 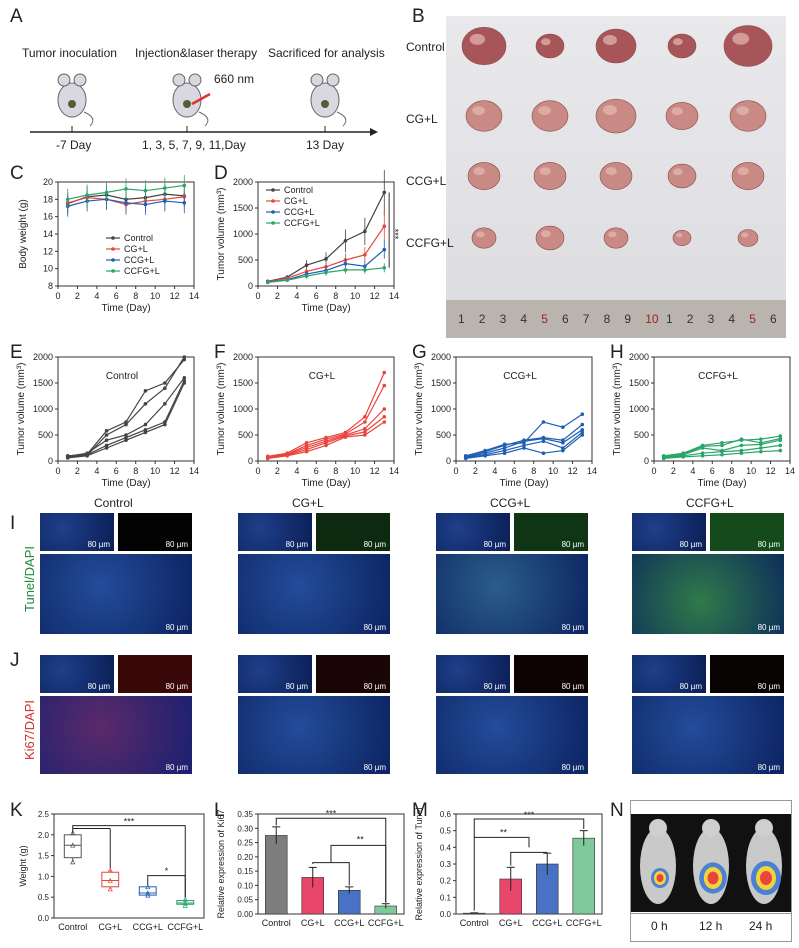 What do you see at coordinates (659, 926) in the screenshot?
I see `time-0h: 0 h` at bounding box center [659, 926].